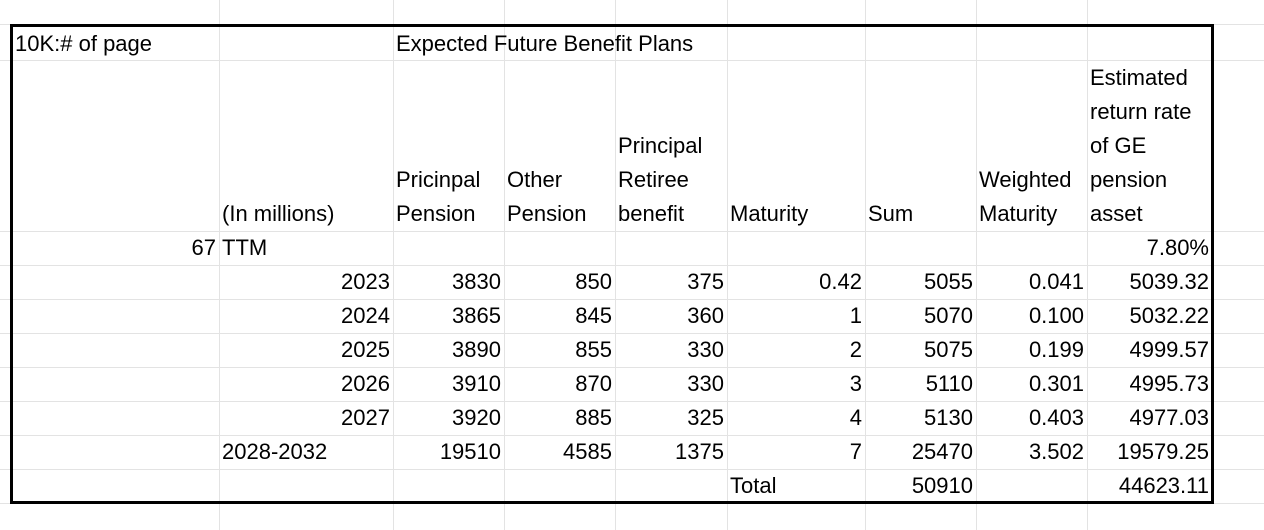 Image resolution: width=1264 pixels, height=530 pixels. I want to click on cell-sum: 5070, so click(948, 315).